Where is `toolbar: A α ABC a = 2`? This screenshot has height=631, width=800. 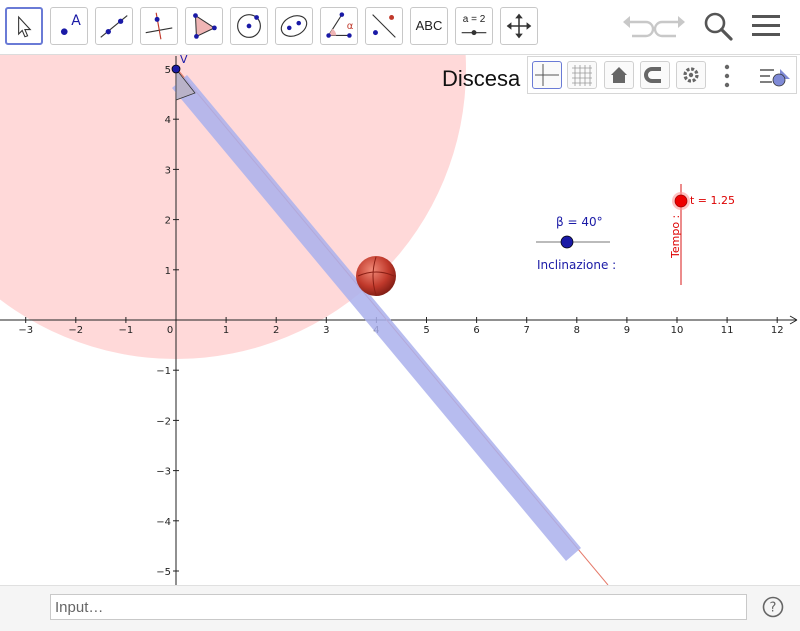
toolbar: A α ABC a = 2 is located at coordinates (400, 27).